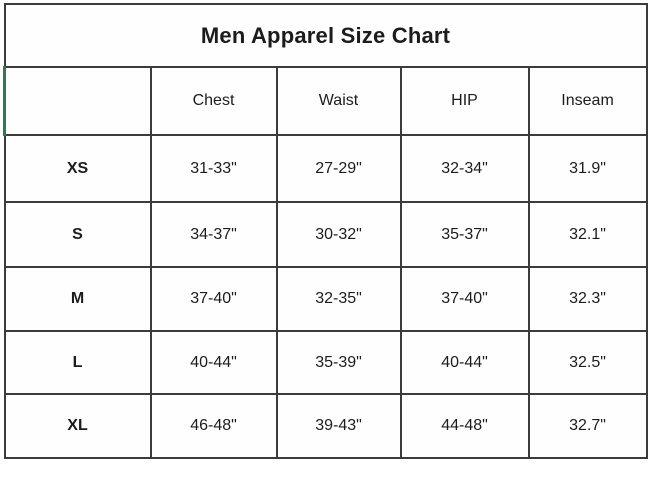 This screenshot has height=479, width=650. I want to click on size-label: XS, so click(77, 168).